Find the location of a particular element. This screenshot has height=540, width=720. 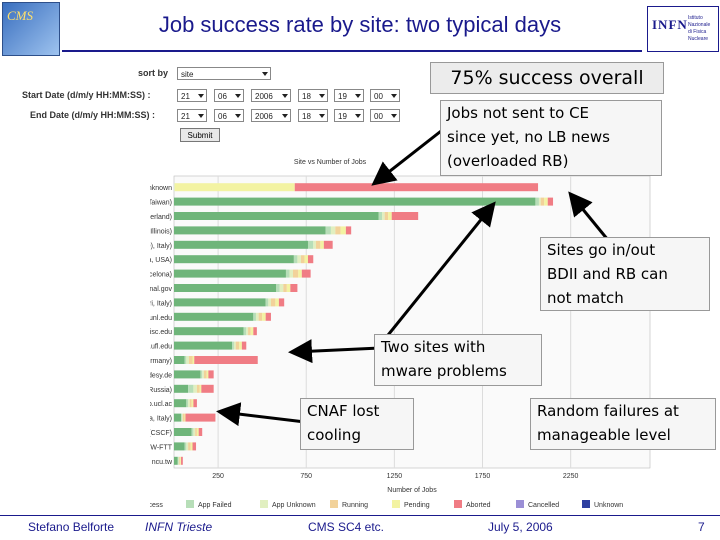

y-tick-label: INFN-LNL-2 (Legnaro (PD), Italy) is located at coordinates (161, 246).